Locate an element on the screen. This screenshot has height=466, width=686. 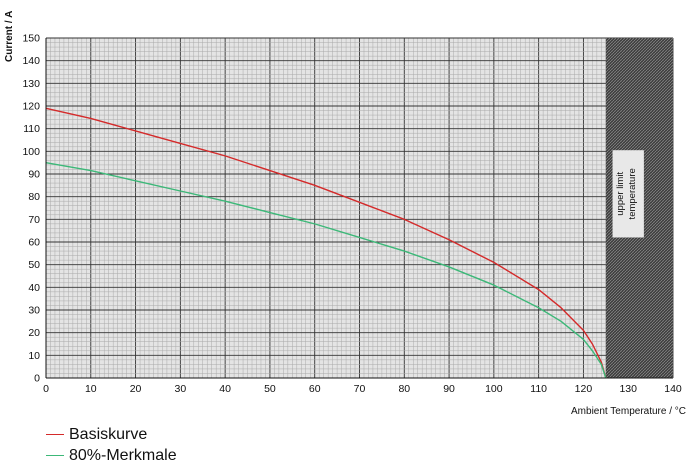
x-tick-label: 100 is located at coordinates (494, 389).